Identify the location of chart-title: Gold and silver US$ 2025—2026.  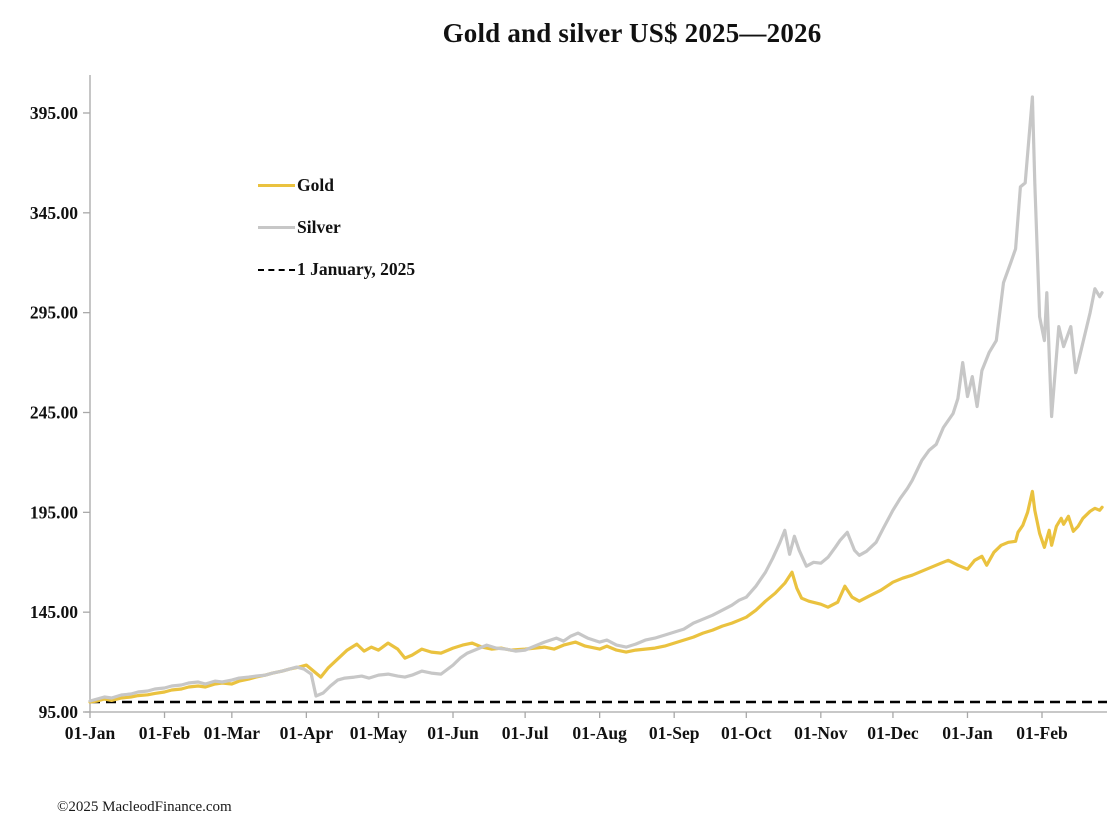
(632, 33).